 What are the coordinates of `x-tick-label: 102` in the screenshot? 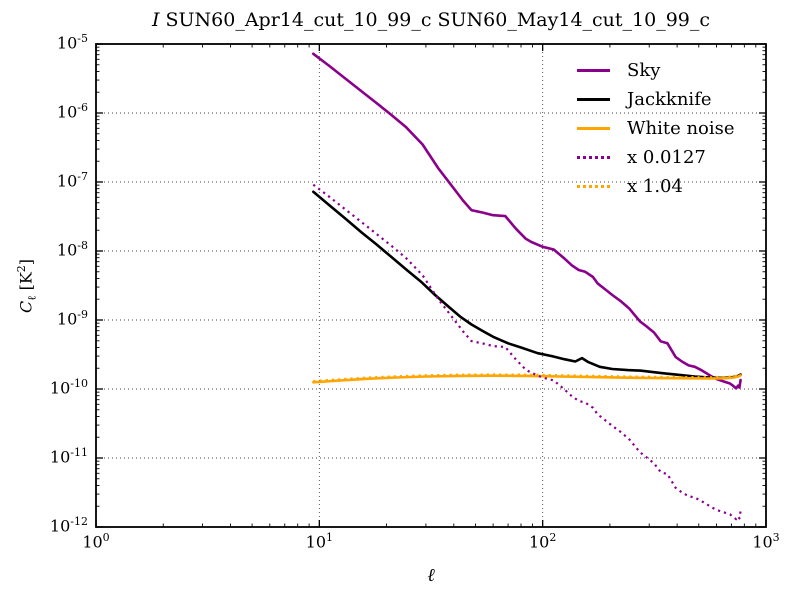 It's located at (542, 541).